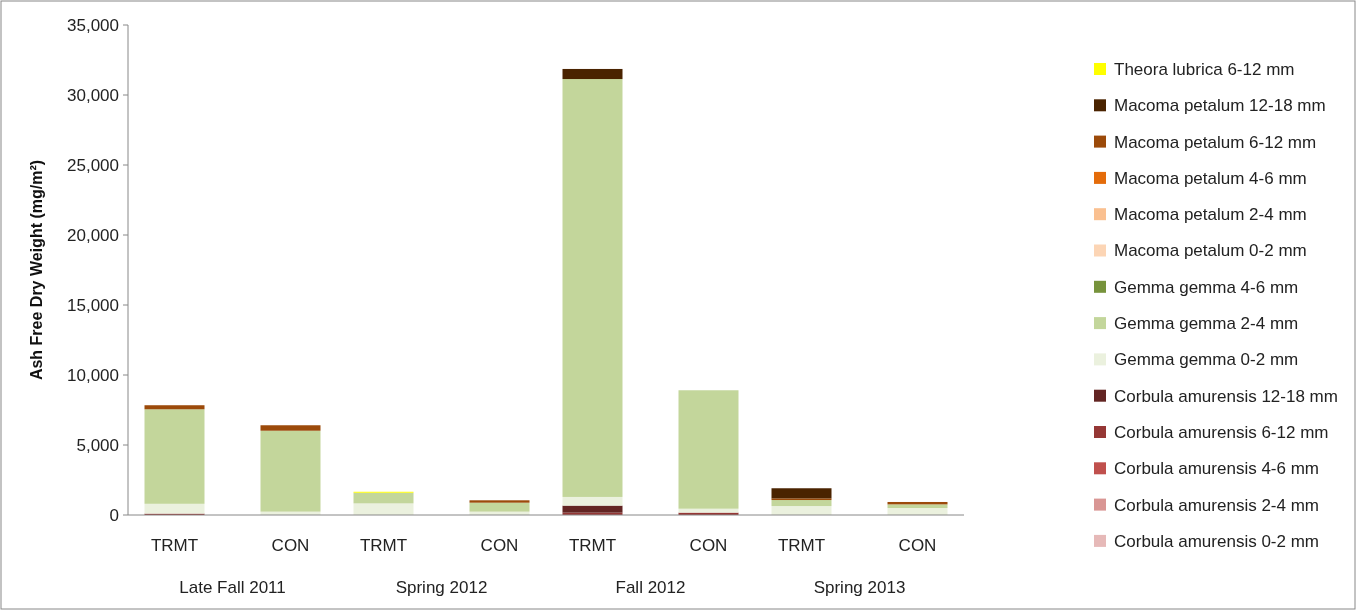 This screenshot has width=1364, height=610. What do you see at coordinates (93, 235) in the screenshot?
I see `y-tick-label: 20,000` at bounding box center [93, 235].